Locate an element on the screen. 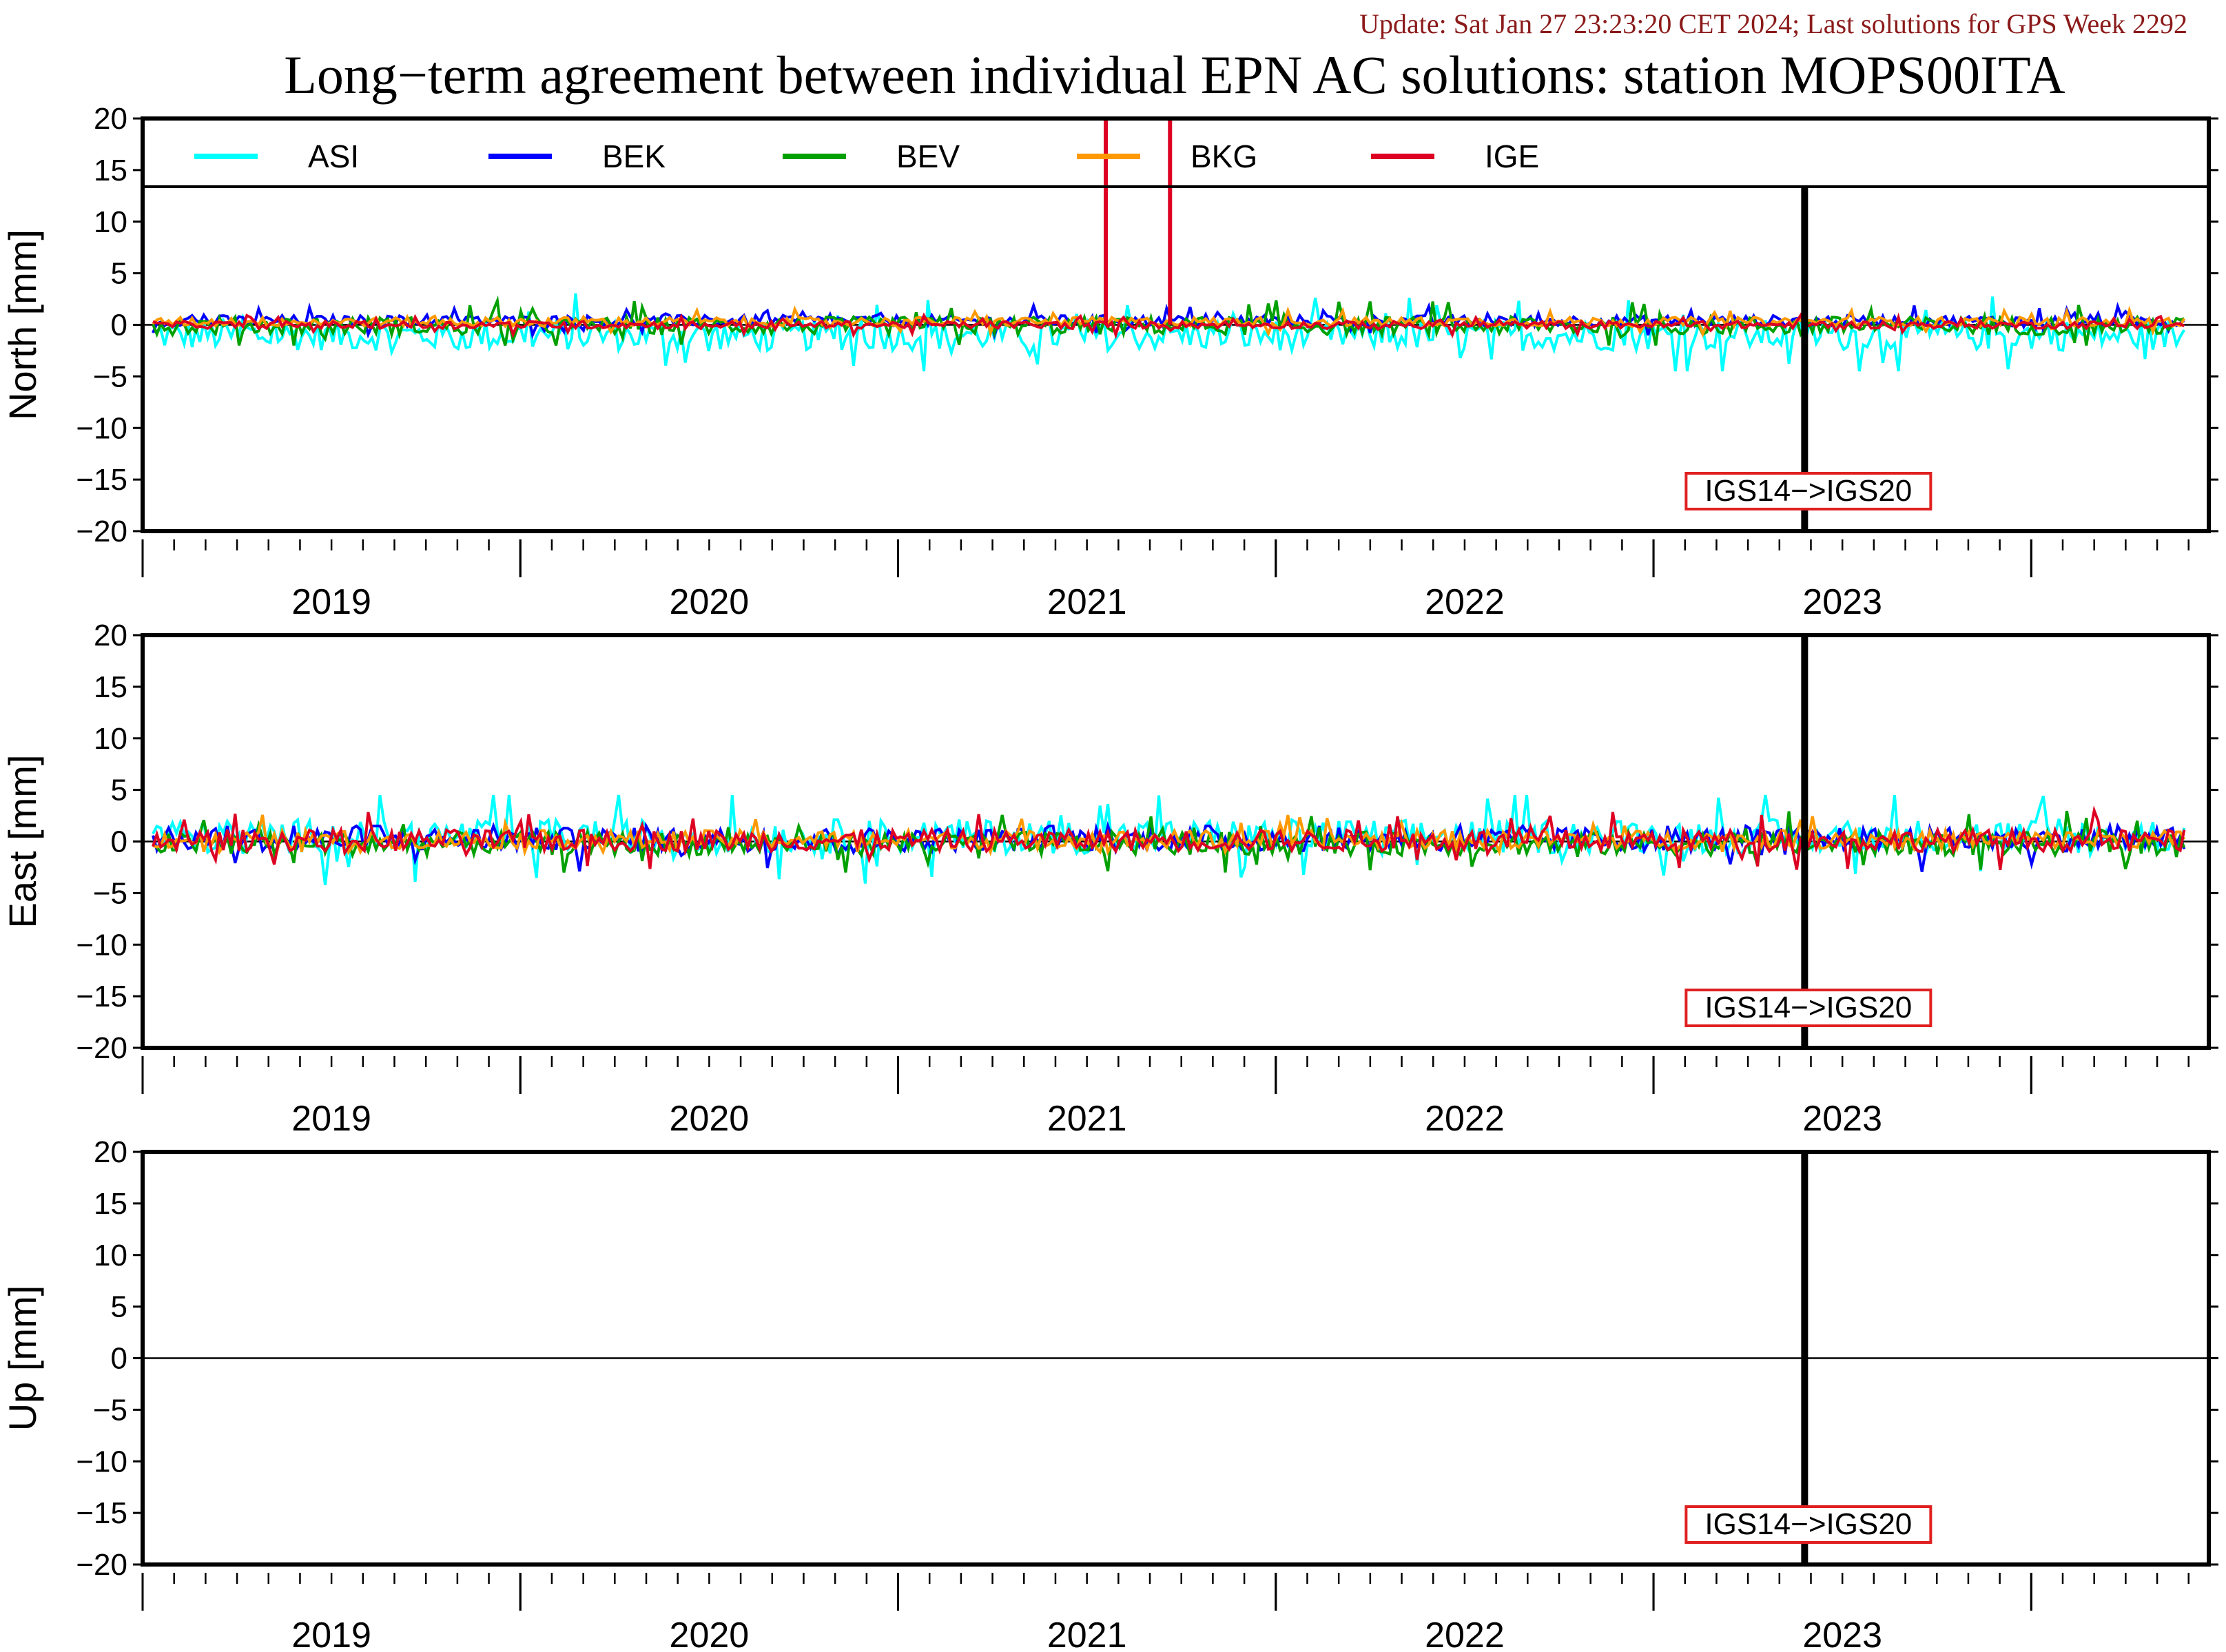  y-axis-label: Up [mm] is located at coordinates (22, 1359).